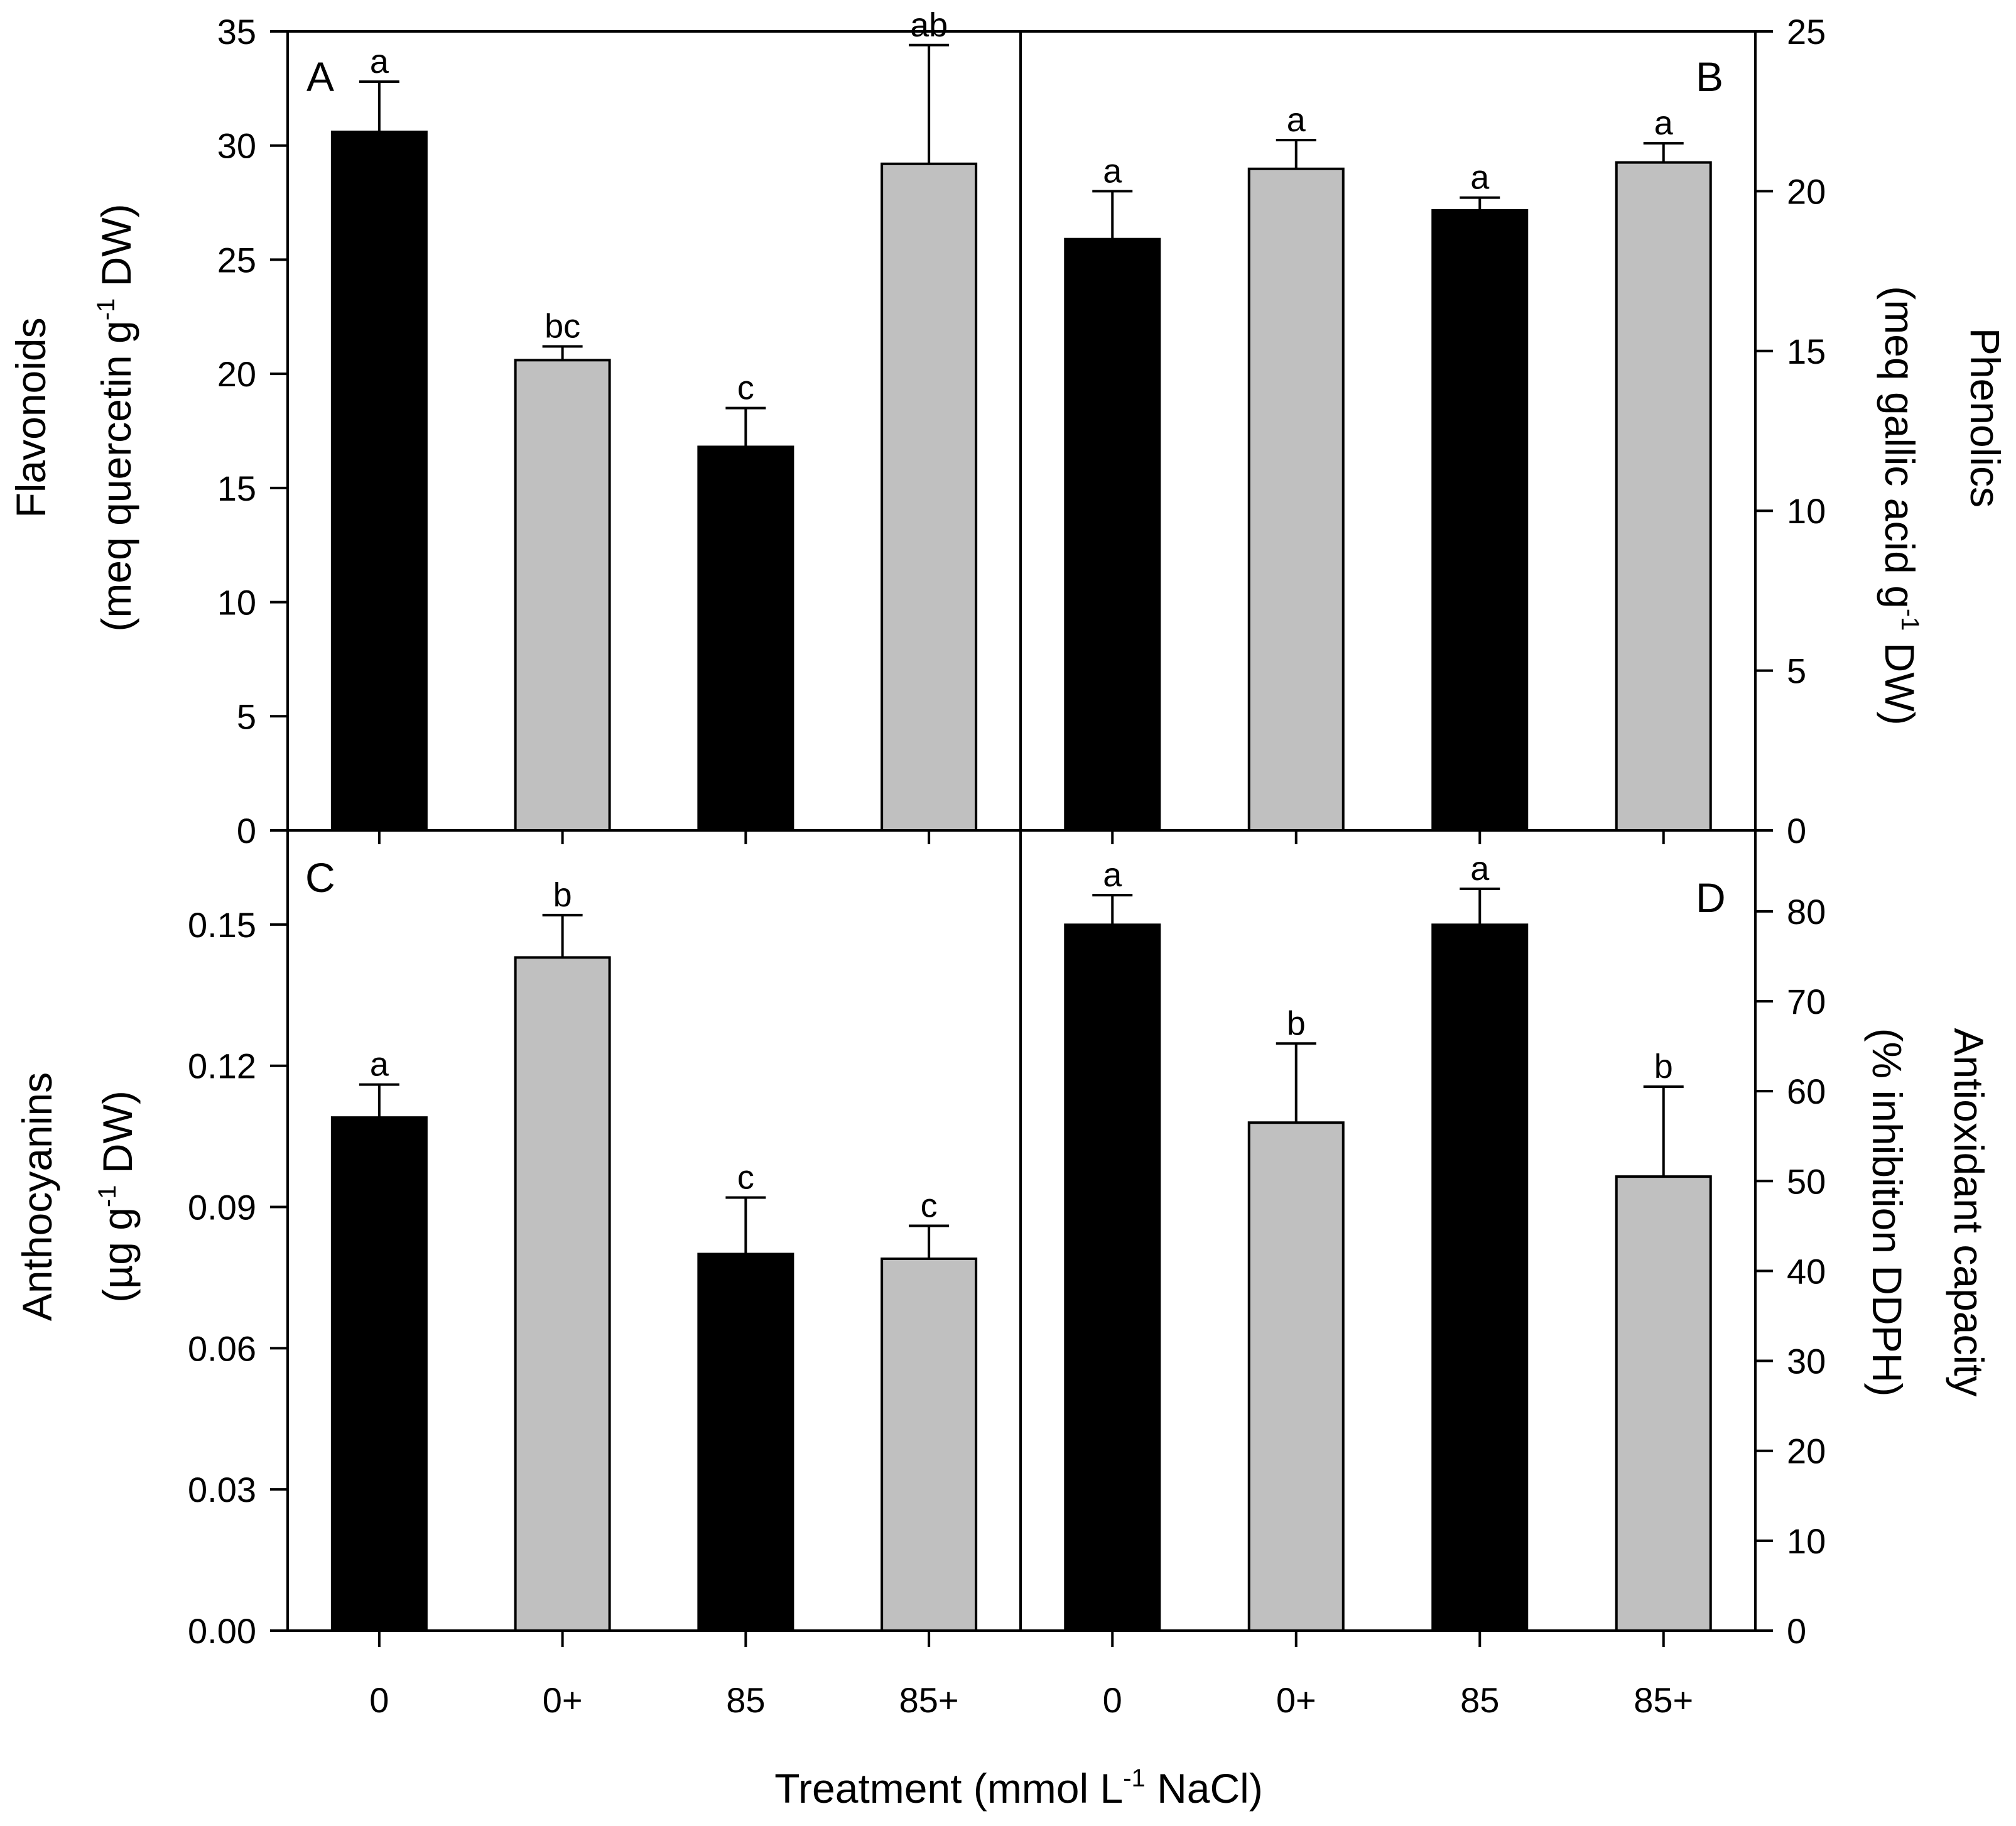 The image size is (2016, 1826). What do you see at coordinates (1296, 1700) in the screenshot?
I see `x-tick-label-right-1: 0+` at bounding box center [1296, 1700].